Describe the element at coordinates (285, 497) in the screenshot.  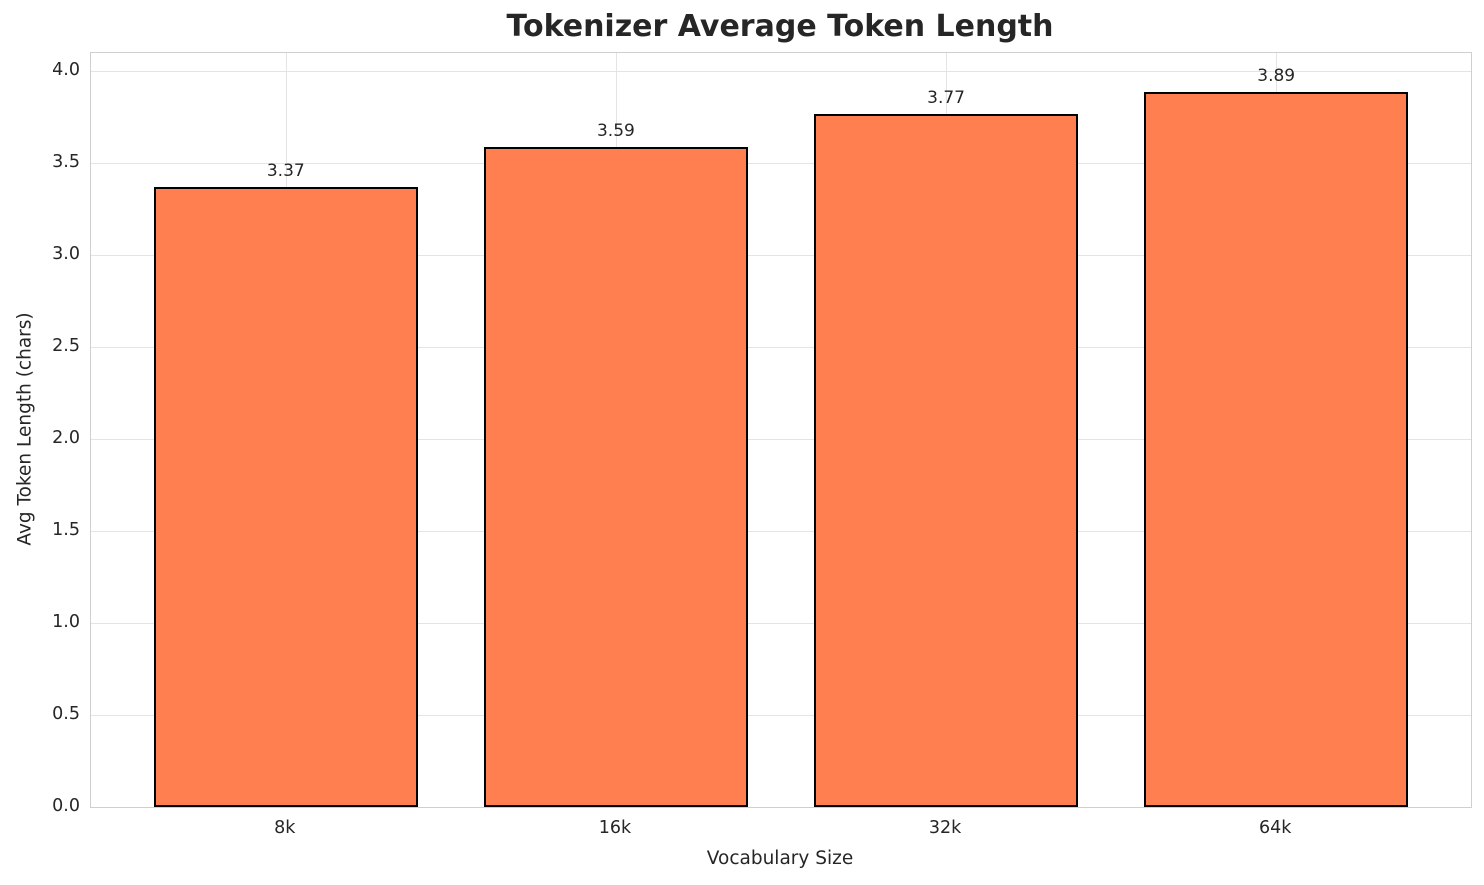
I see `bar-8k` at that location.